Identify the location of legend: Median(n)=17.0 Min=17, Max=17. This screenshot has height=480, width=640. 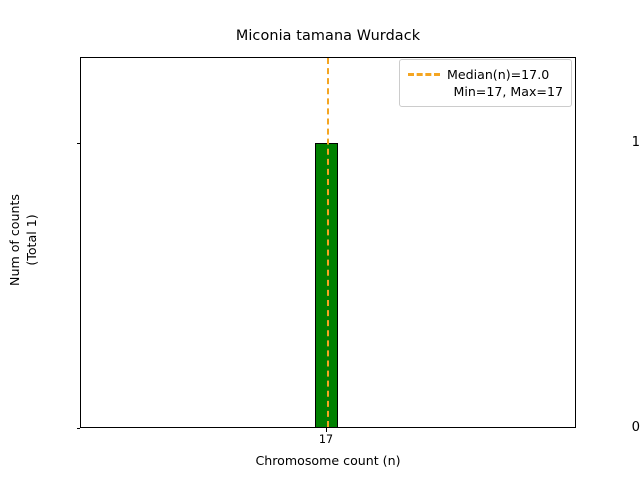
(485, 83).